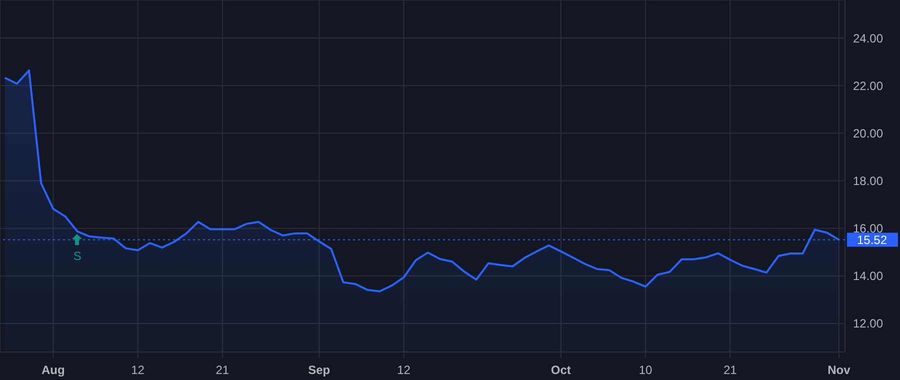  What do you see at coordinates (868, 85) in the screenshot?
I see `y-tick-label: 22.00` at bounding box center [868, 85].